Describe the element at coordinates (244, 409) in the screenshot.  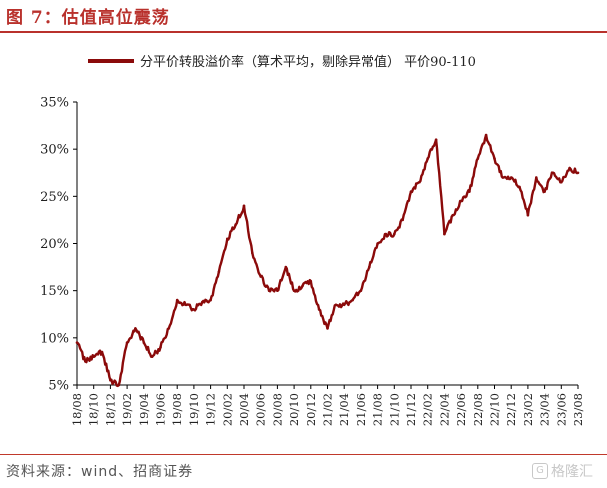
I see `x-tick-label: 20/04` at that location.